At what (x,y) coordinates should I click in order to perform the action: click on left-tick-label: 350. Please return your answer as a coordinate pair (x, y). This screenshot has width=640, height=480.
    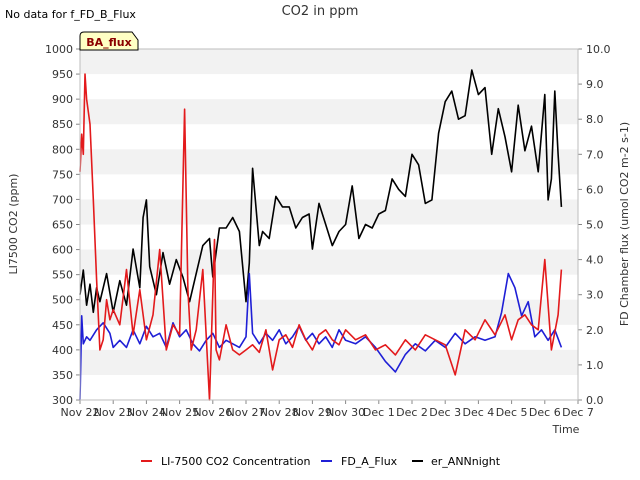
    Looking at the image, I should click on (62, 375).